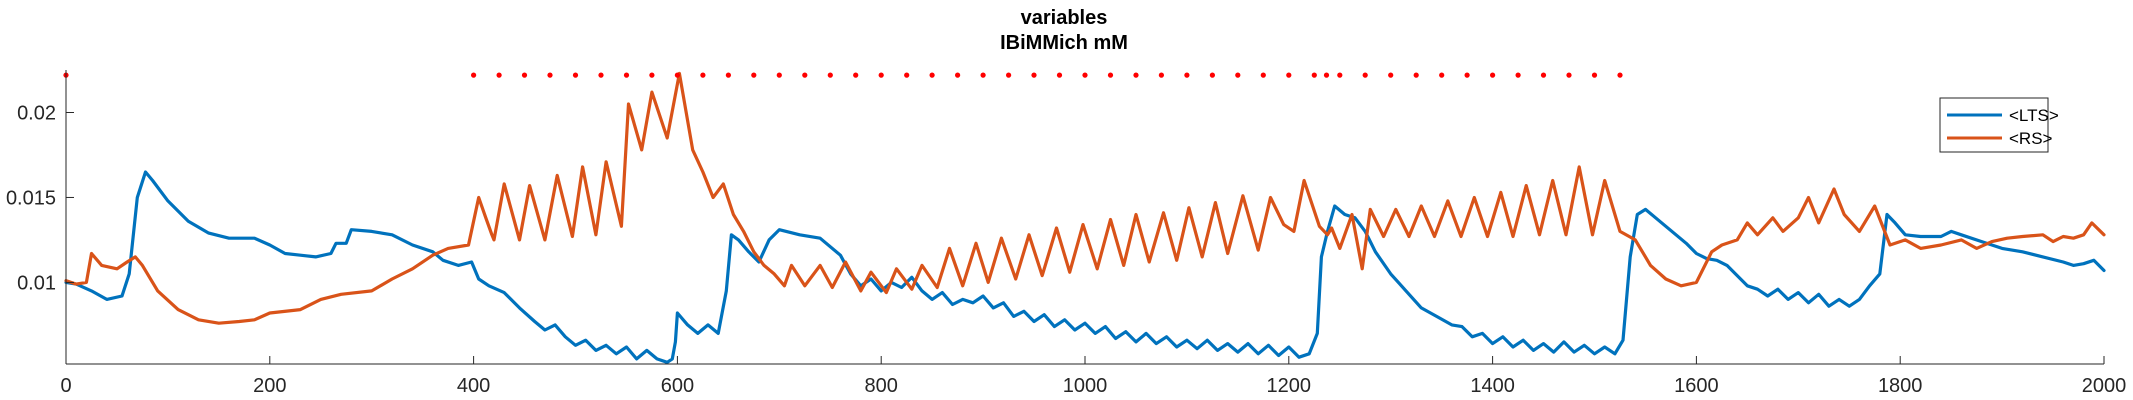 The image size is (2133, 400). I want to click on chart-subtitle: IBiMMich mM, so click(1064, 43).